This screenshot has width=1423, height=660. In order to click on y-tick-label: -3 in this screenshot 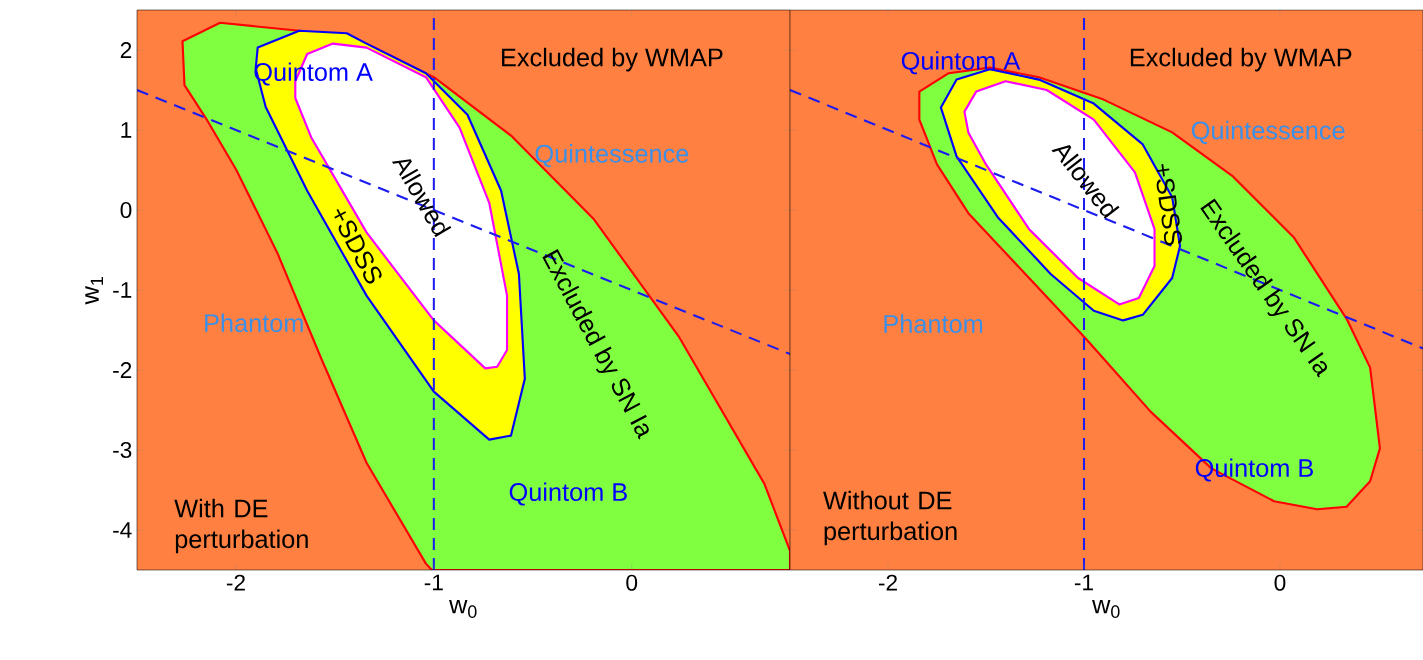, I will do `click(122, 450)`.